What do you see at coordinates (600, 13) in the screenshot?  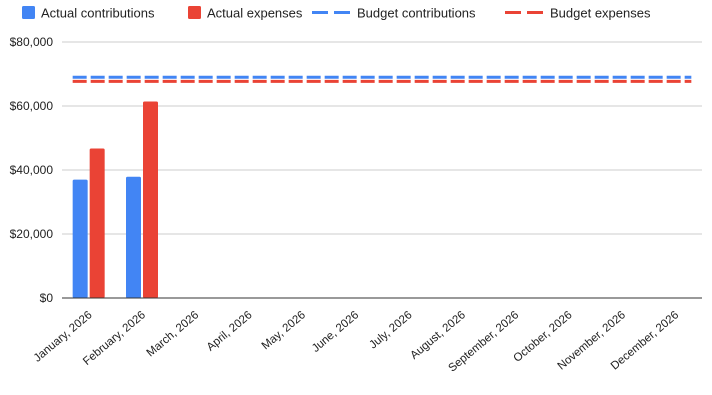 I see `legend-label: Budget expenses` at bounding box center [600, 13].